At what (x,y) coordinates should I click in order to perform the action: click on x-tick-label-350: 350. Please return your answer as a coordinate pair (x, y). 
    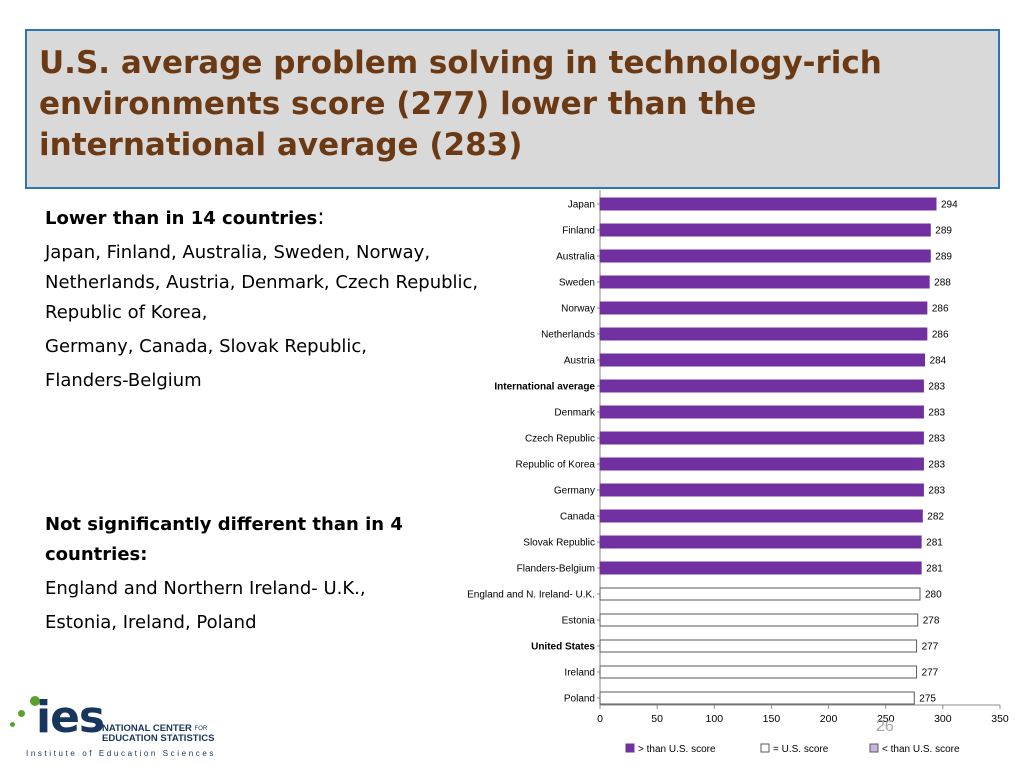
    Looking at the image, I should click on (1000, 719).